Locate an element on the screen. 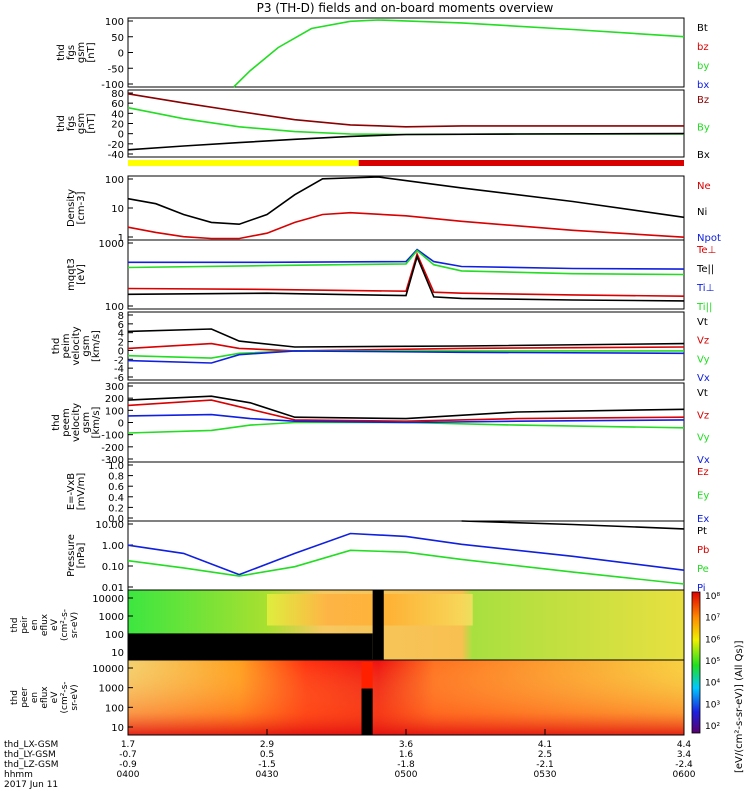 The height and width of the screenshot is (800, 750). legend-Pi: Pi is located at coordinates (701, 588).